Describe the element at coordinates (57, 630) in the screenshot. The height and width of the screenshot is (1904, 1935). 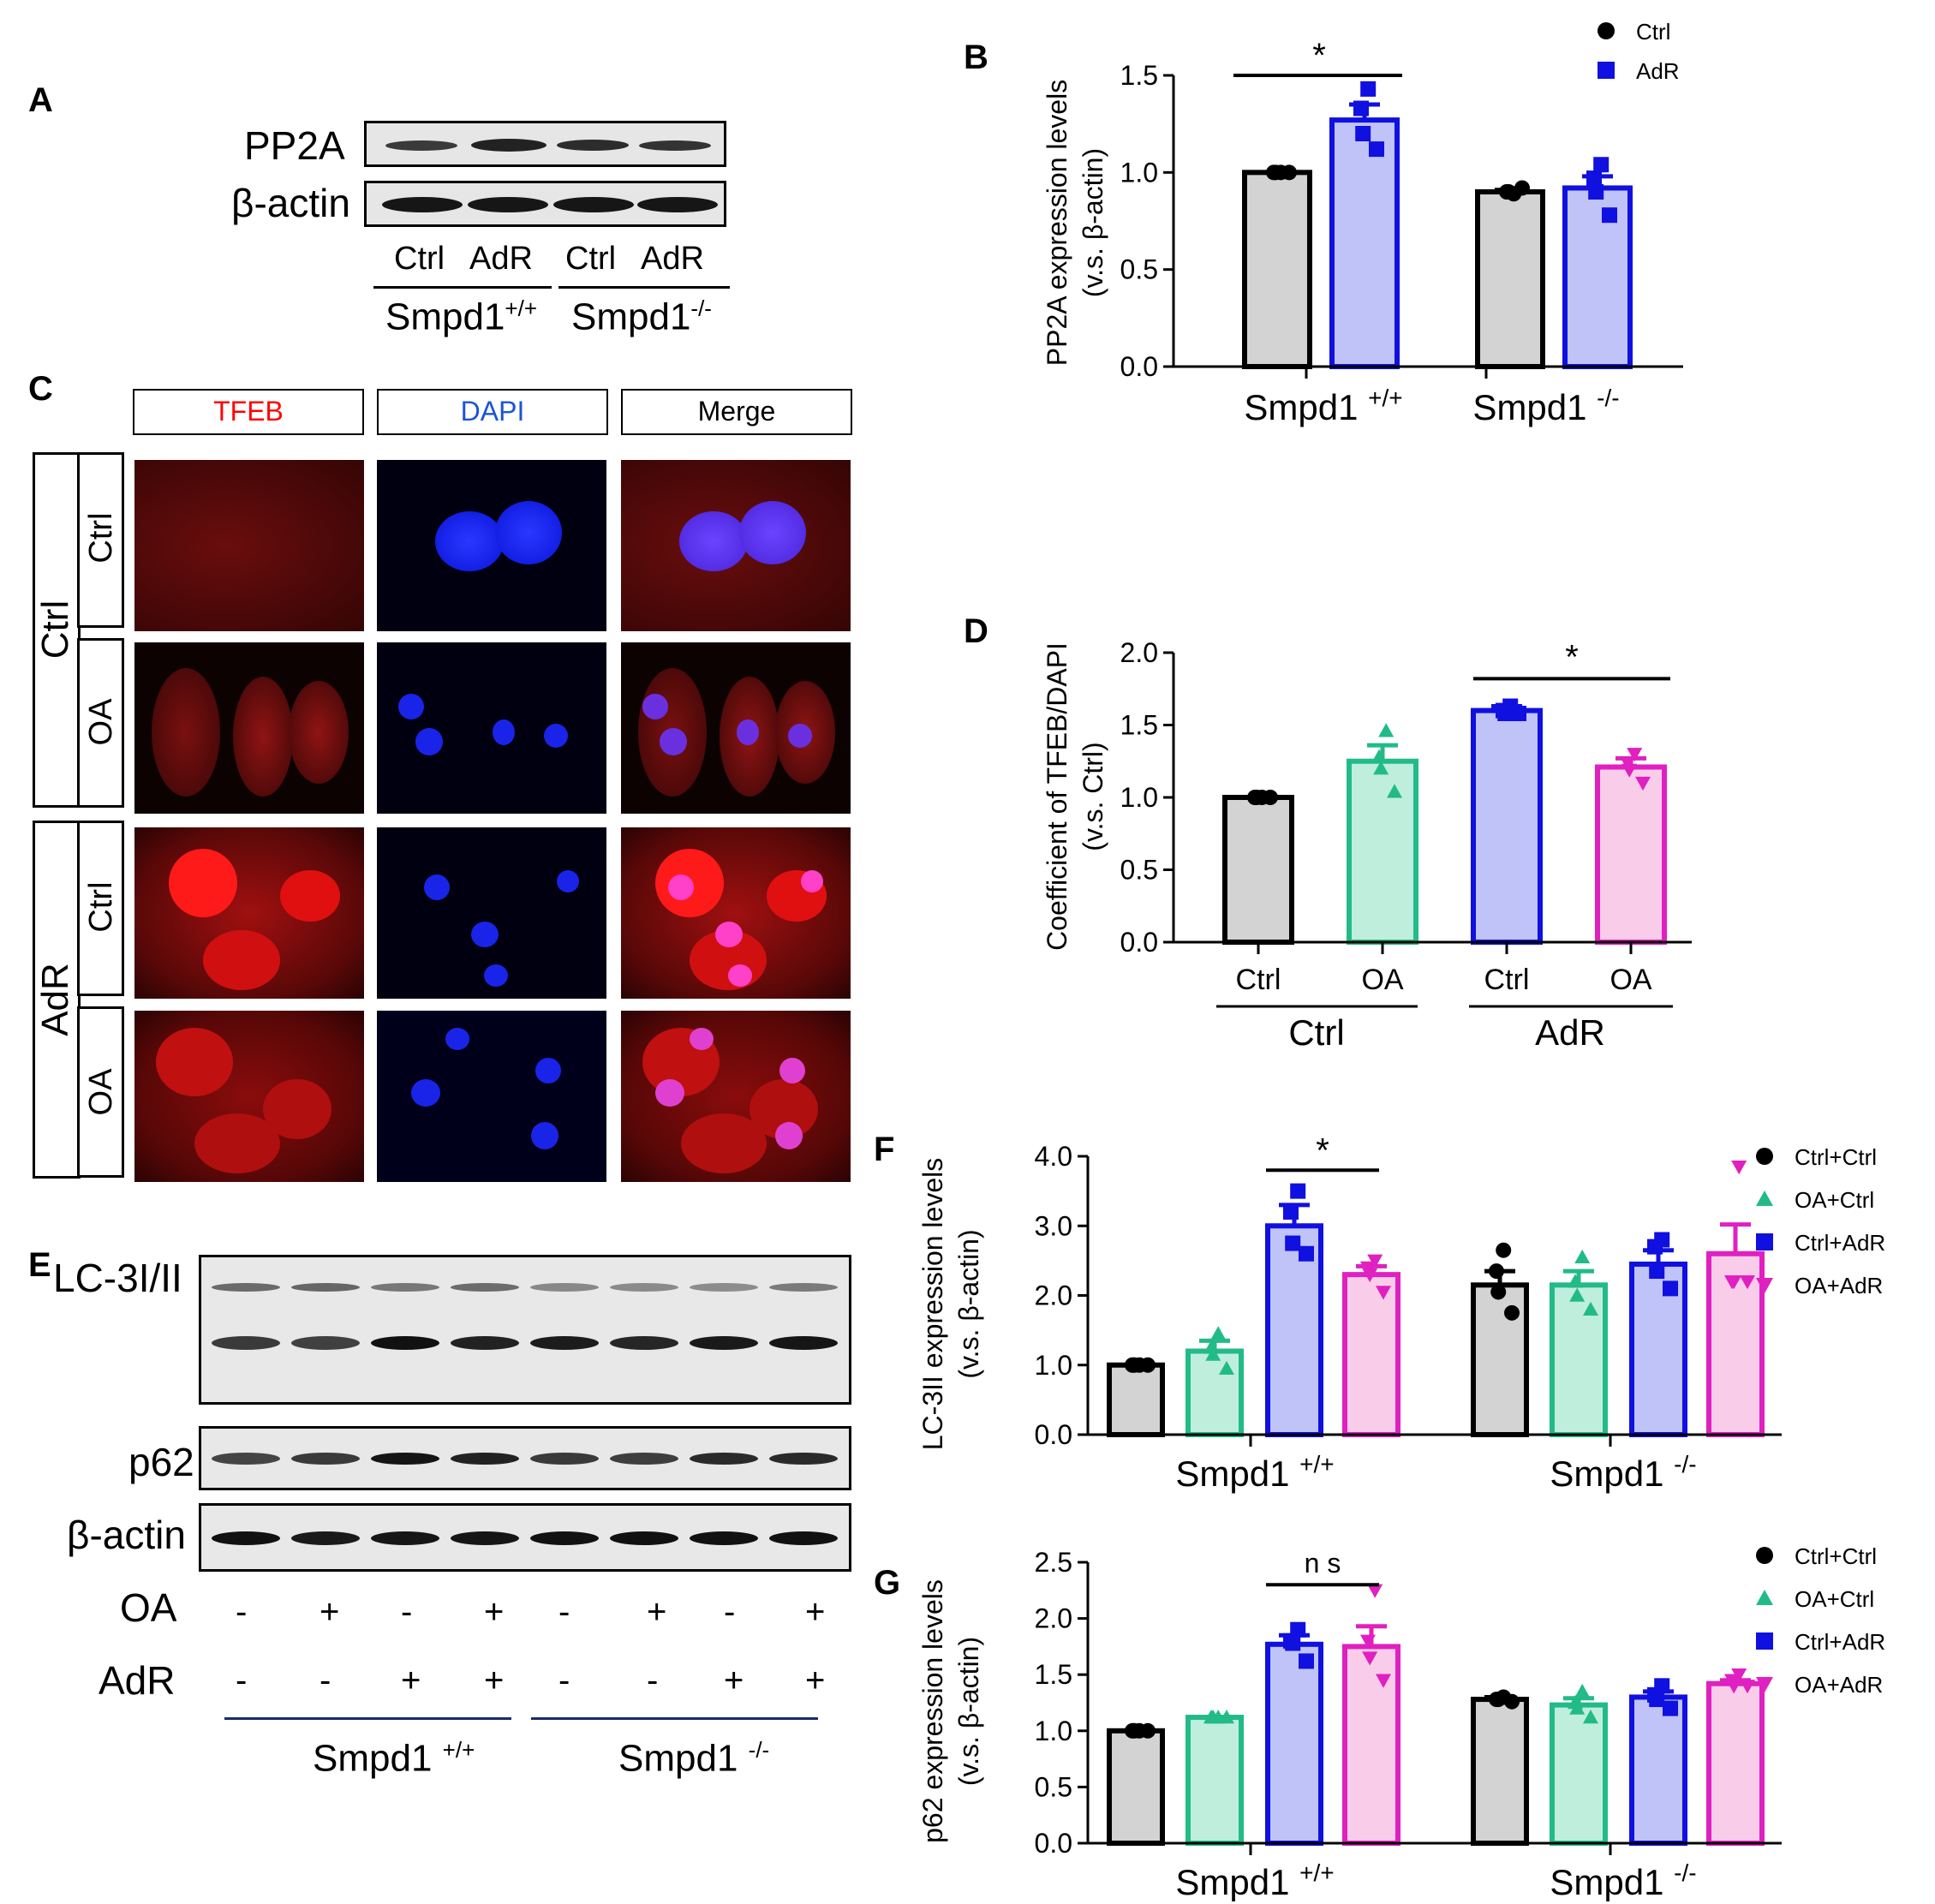
I see `group-frame-ctrl` at that location.